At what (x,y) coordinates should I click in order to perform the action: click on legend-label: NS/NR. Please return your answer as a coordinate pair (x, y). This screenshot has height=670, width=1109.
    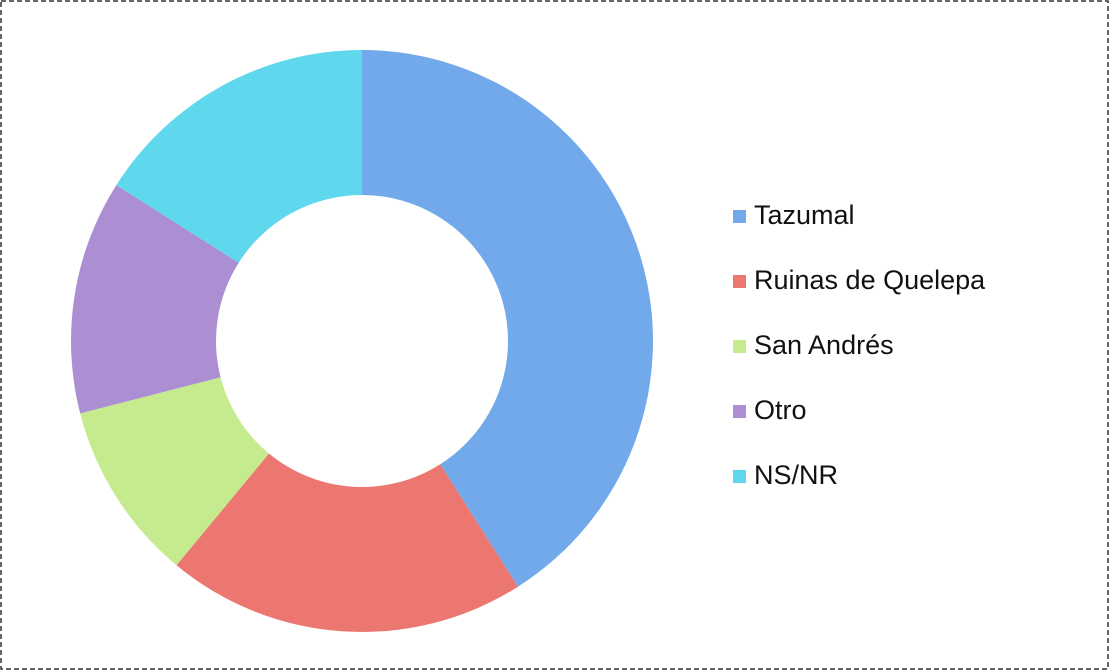
    Looking at the image, I should click on (796, 475).